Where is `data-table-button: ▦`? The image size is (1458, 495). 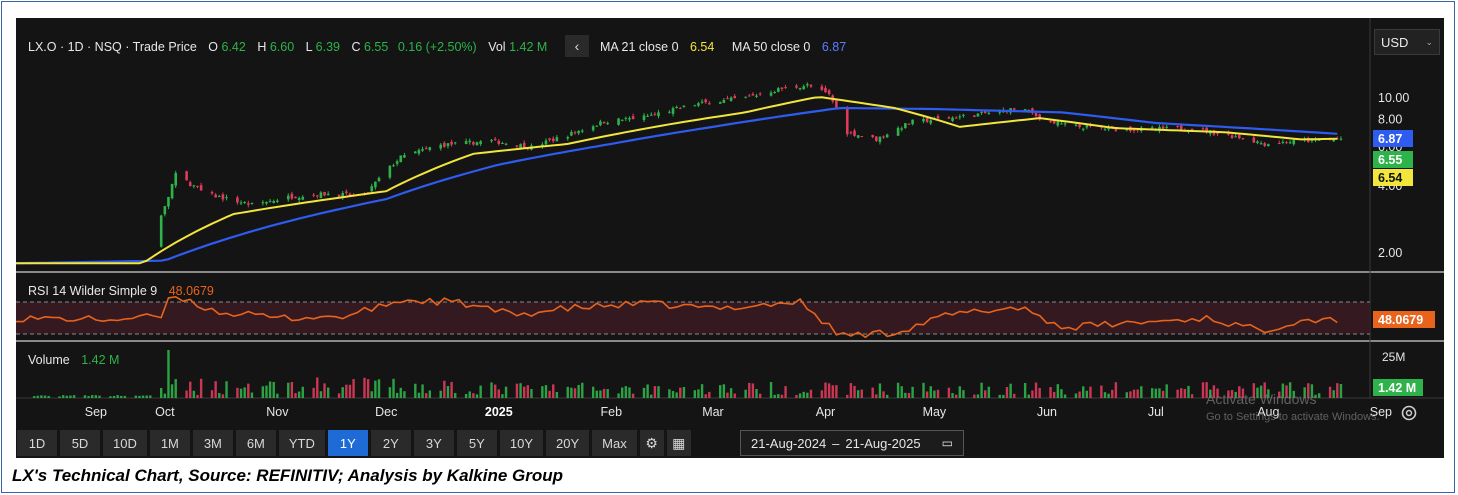 data-table-button: ▦ is located at coordinates (678, 443).